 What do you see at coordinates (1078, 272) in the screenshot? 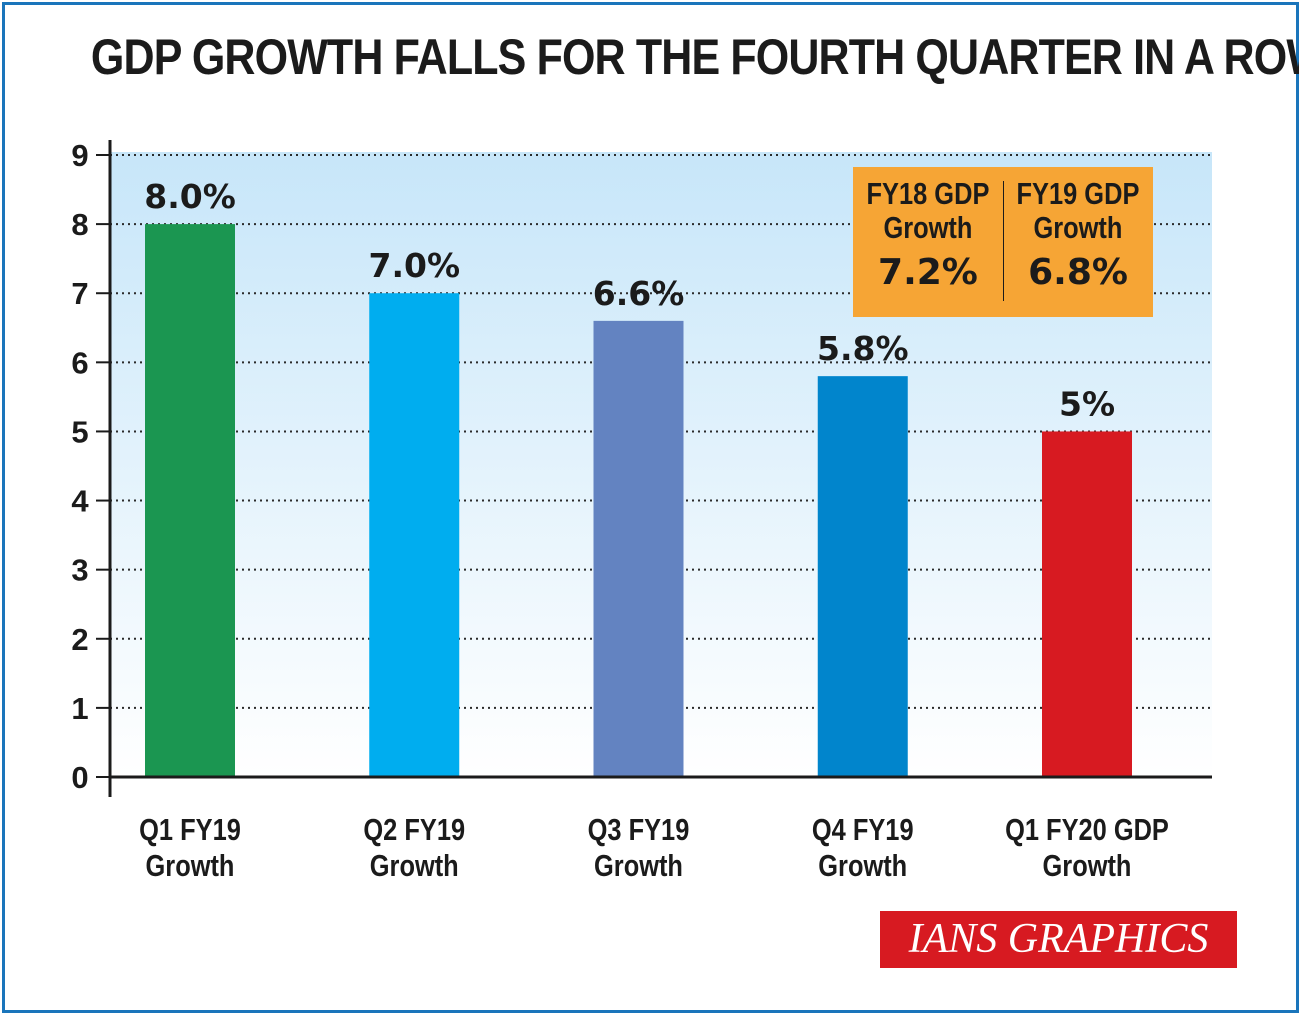
I see `fy19-value: 6.8%` at bounding box center [1078, 272].